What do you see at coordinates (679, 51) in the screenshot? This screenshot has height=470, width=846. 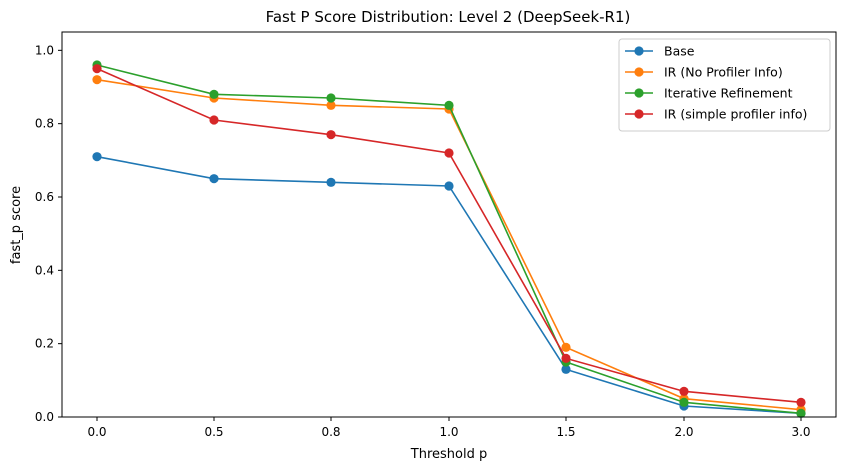 I see `legend-entry-label: Base` at bounding box center [679, 51].